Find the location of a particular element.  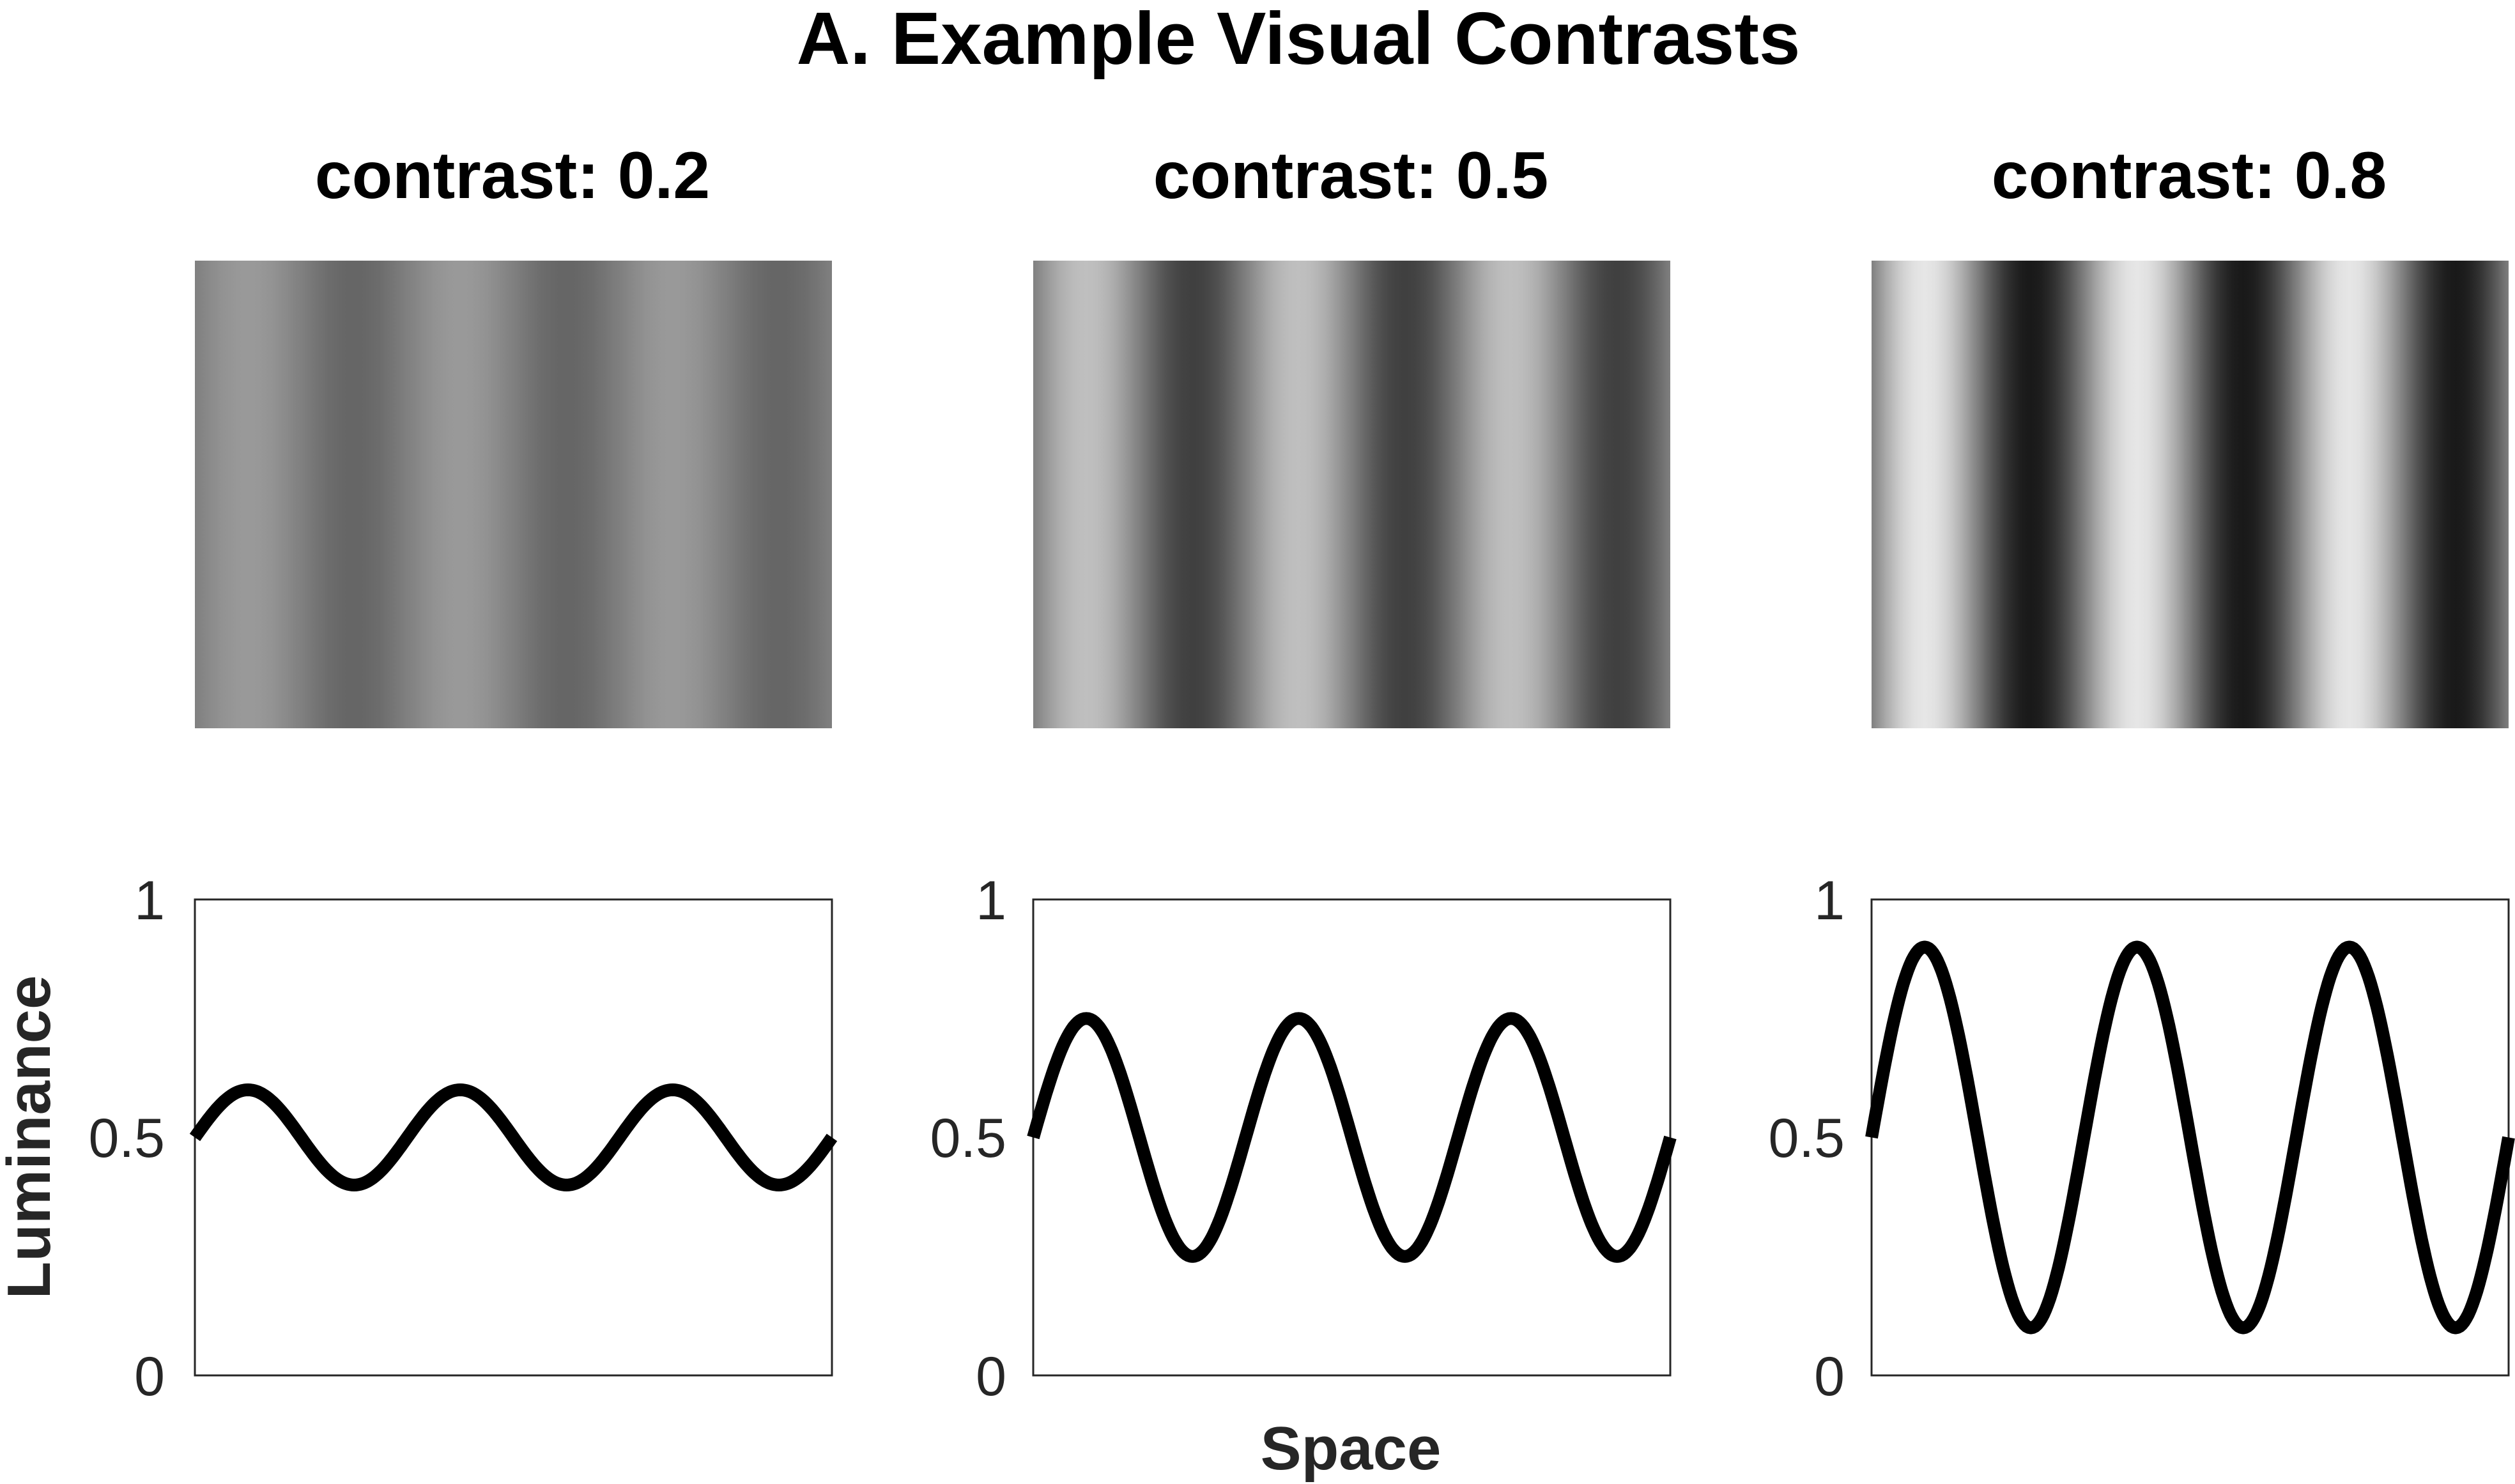

panel-title: contrast: 0.8 is located at coordinates (2189, 176).